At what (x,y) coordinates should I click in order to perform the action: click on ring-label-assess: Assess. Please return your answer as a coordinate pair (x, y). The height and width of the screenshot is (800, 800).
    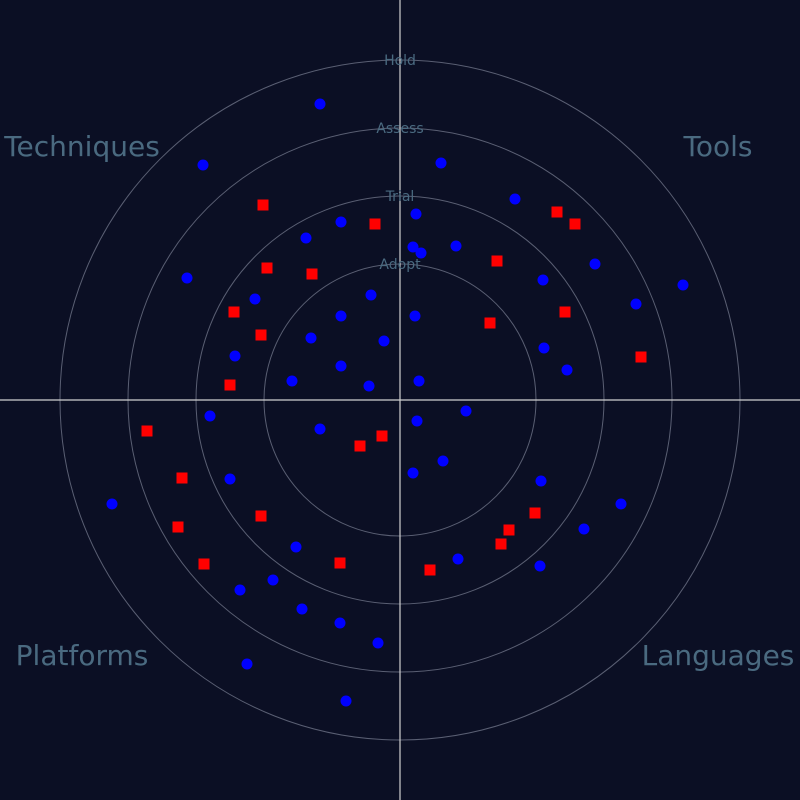
    Looking at the image, I should click on (399, 129).